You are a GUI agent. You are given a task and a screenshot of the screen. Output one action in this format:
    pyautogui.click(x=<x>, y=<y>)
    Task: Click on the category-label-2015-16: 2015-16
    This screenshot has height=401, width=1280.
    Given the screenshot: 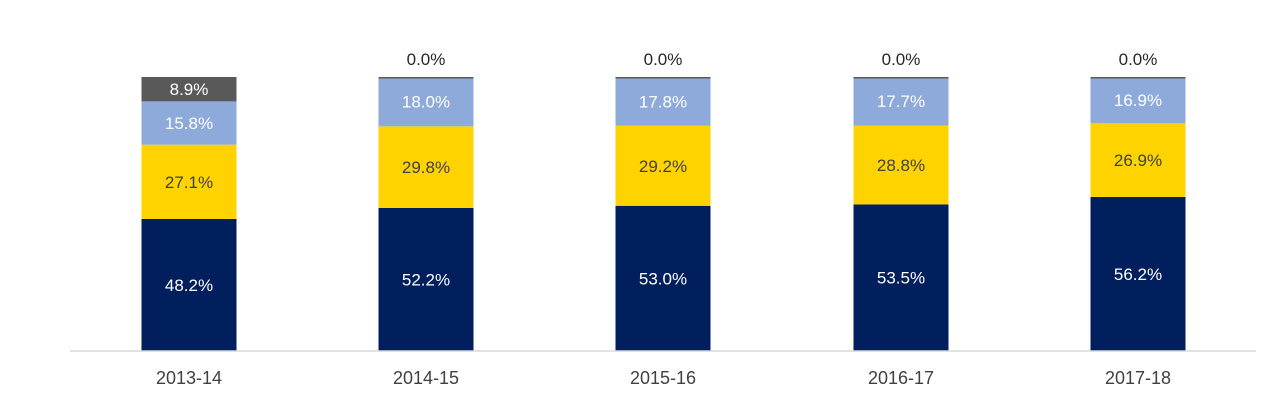 What is the action you would take?
    pyautogui.click(x=663, y=378)
    